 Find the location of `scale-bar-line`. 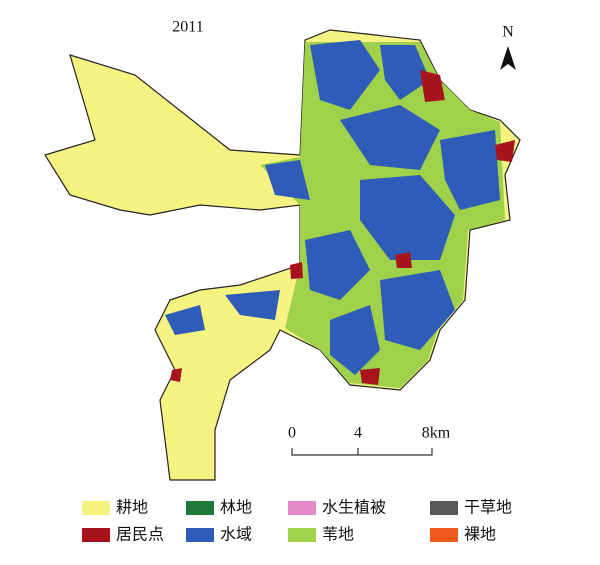

scale-bar-line is located at coordinates (362, 452).